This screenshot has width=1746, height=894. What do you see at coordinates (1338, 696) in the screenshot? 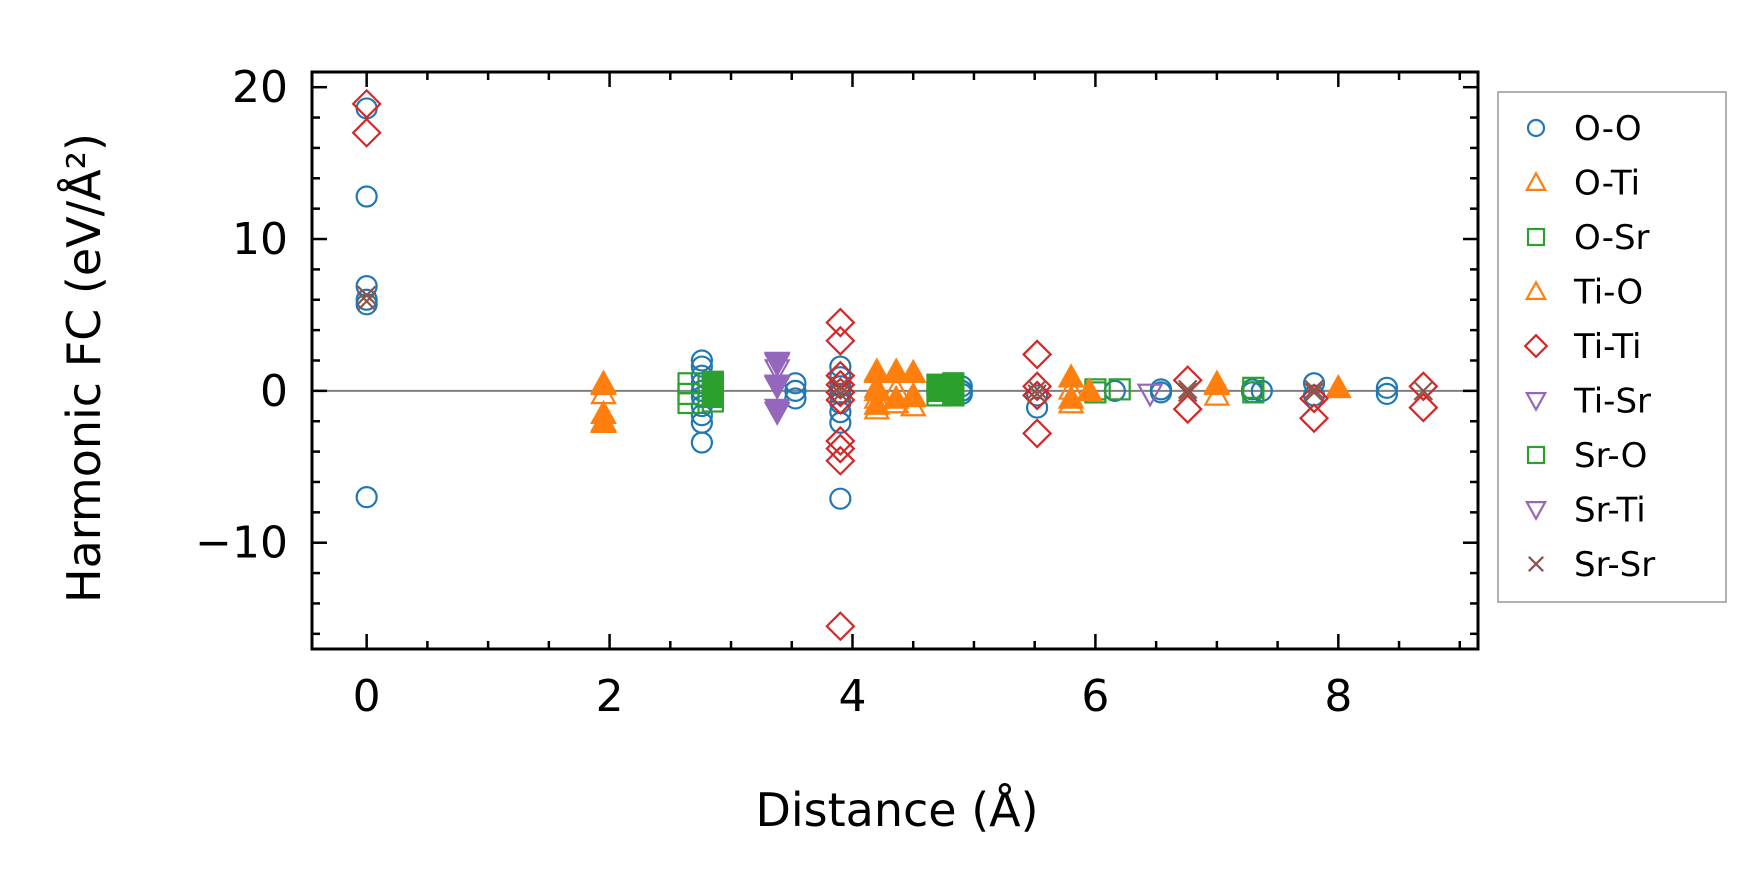
I see `x-tick-label: 8` at bounding box center [1338, 696].